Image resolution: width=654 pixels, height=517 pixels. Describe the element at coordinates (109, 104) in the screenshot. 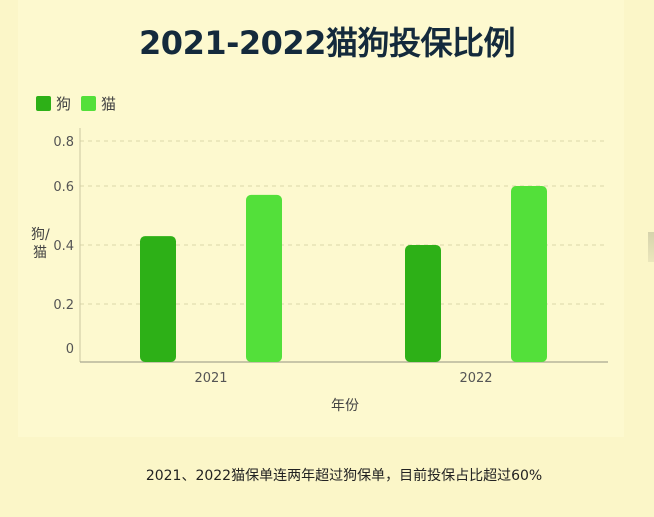

I see `legend-label-cat: 猫` at that location.